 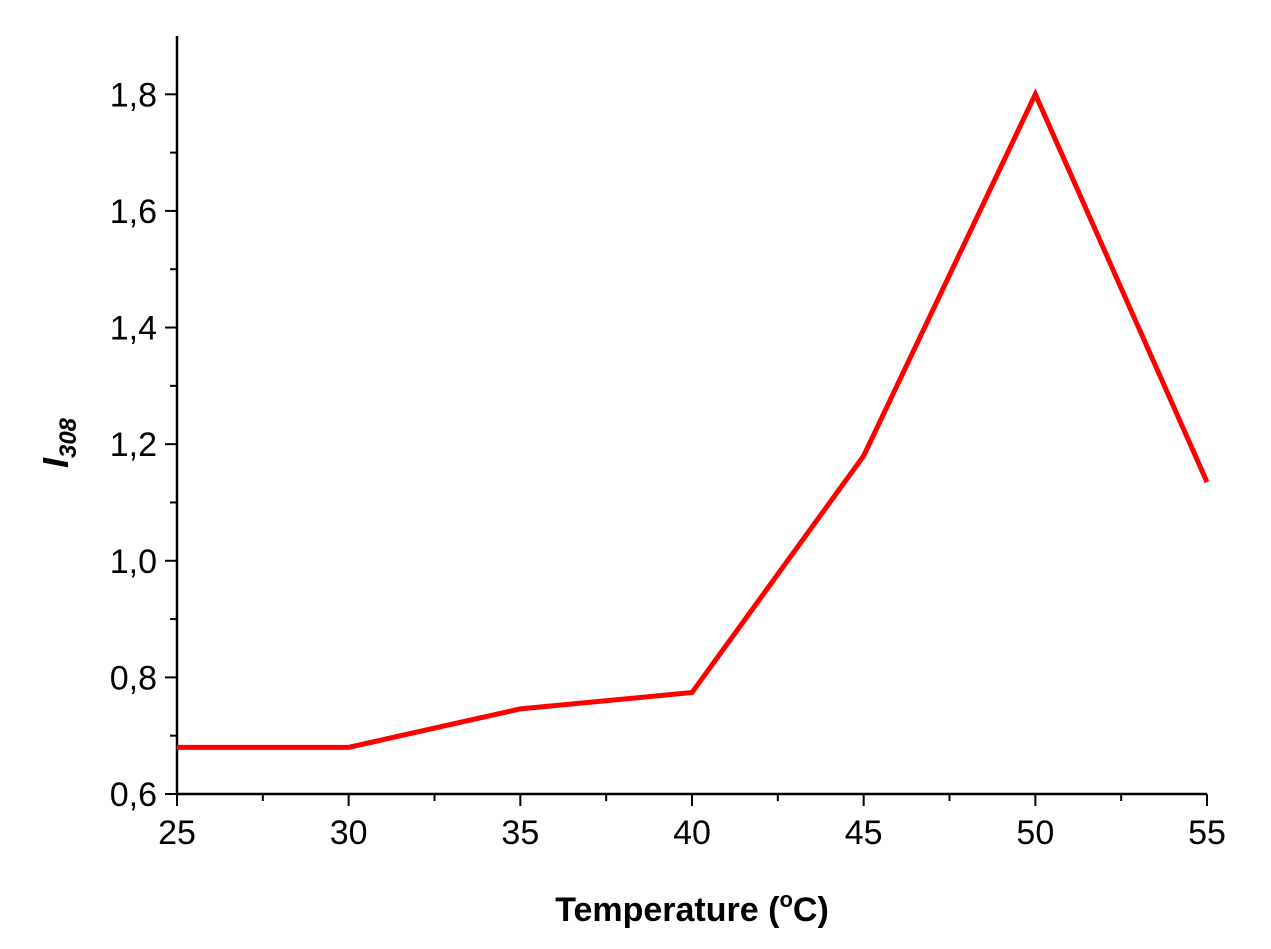 I want to click on x-axis-title-degree: o, so click(x=785, y=899).